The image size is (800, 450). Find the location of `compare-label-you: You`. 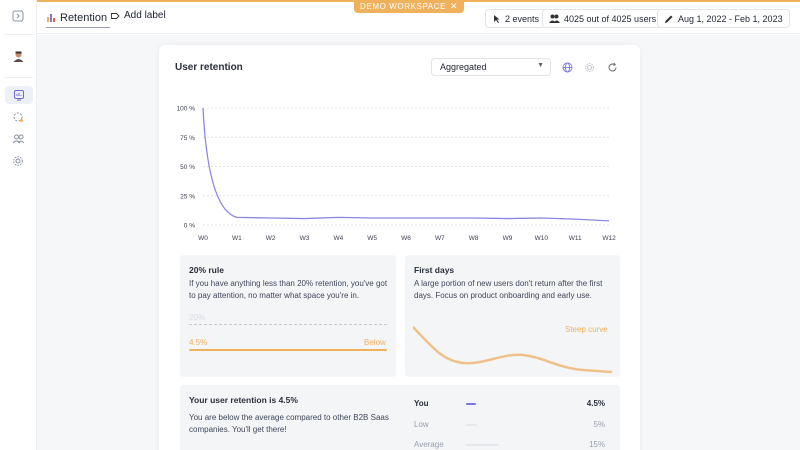

compare-label-you: You is located at coordinates (421, 403).